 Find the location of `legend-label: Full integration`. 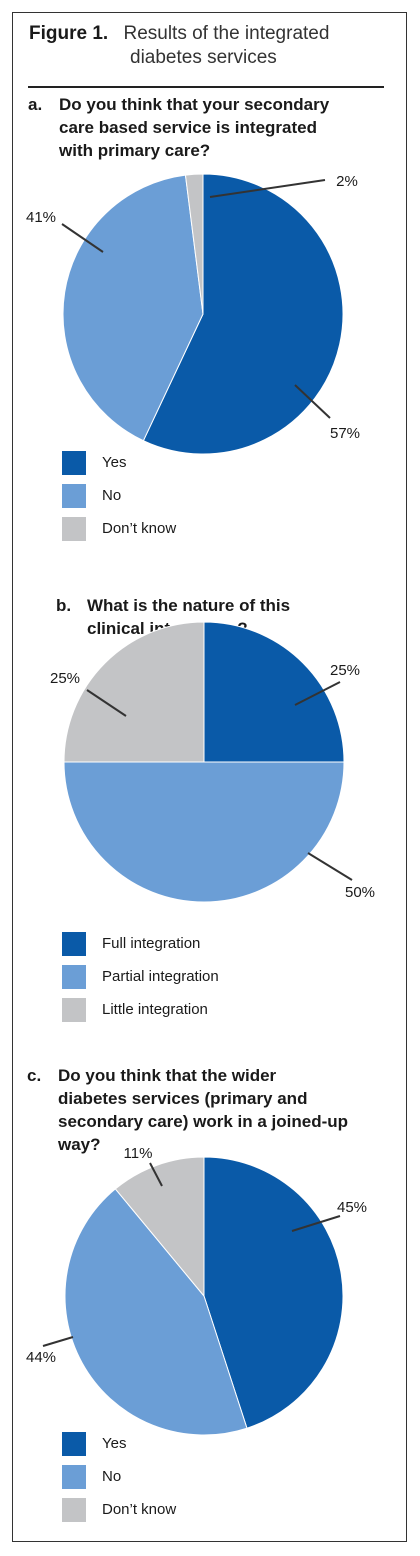

legend-label: Full integration is located at coordinates (151, 943).